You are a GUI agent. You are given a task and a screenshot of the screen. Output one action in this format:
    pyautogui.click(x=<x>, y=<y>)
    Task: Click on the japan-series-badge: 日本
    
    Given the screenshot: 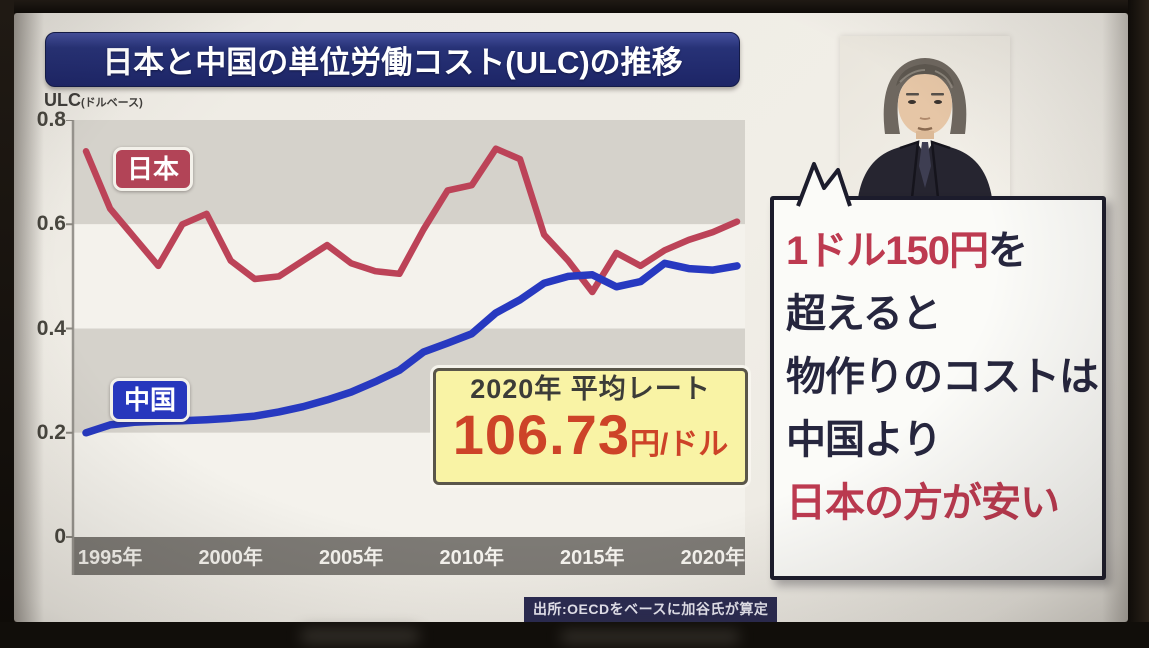 What is the action you would take?
    pyautogui.click(x=153, y=169)
    